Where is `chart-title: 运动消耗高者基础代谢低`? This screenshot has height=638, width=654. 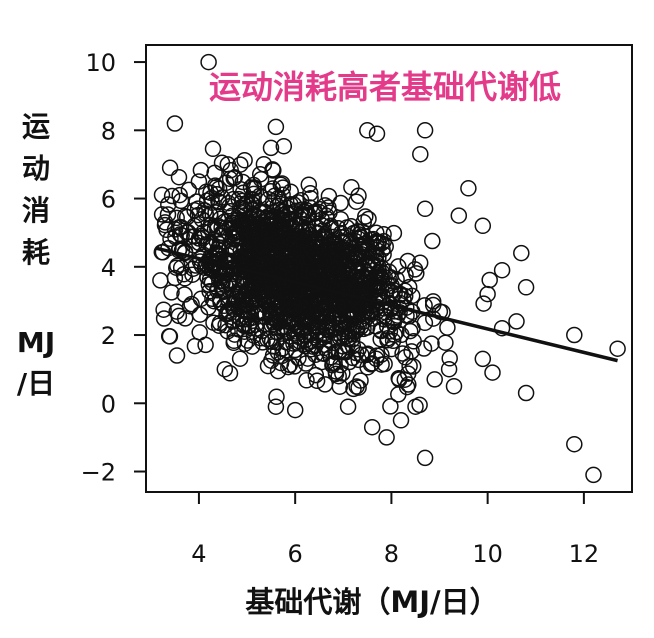
chart-title: 运动消耗高者基础代谢低 is located at coordinates (385, 87).